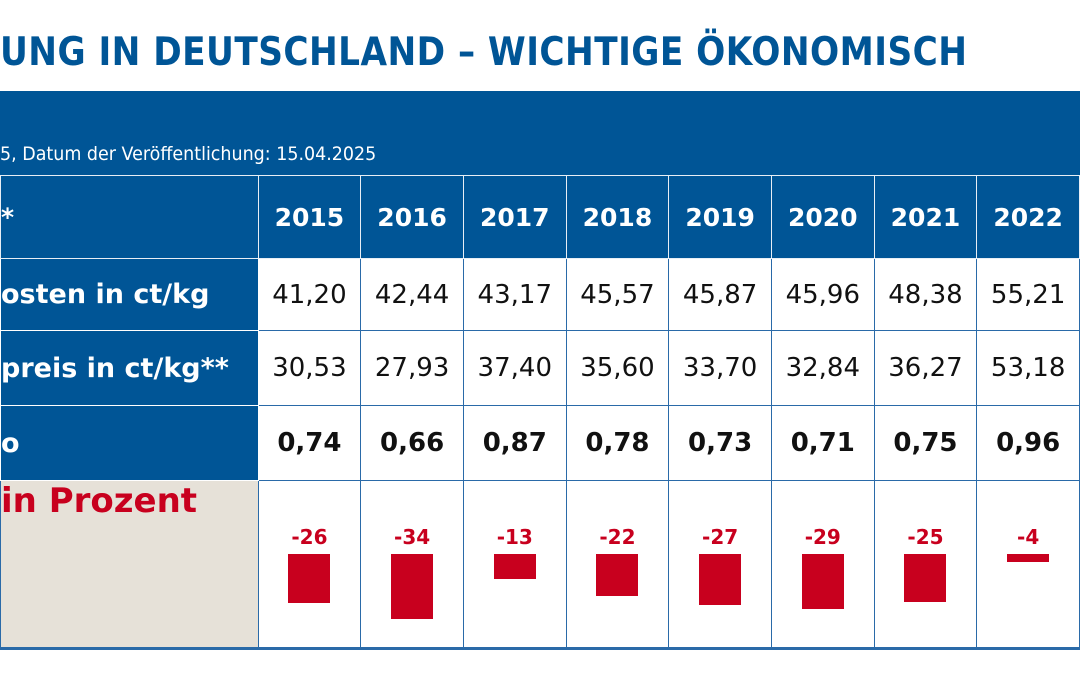 This screenshot has width=1080, height=675. What do you see at coordinates (540, 133) in the screenshot?
I see `header-band` at bounding box center [540, 133].